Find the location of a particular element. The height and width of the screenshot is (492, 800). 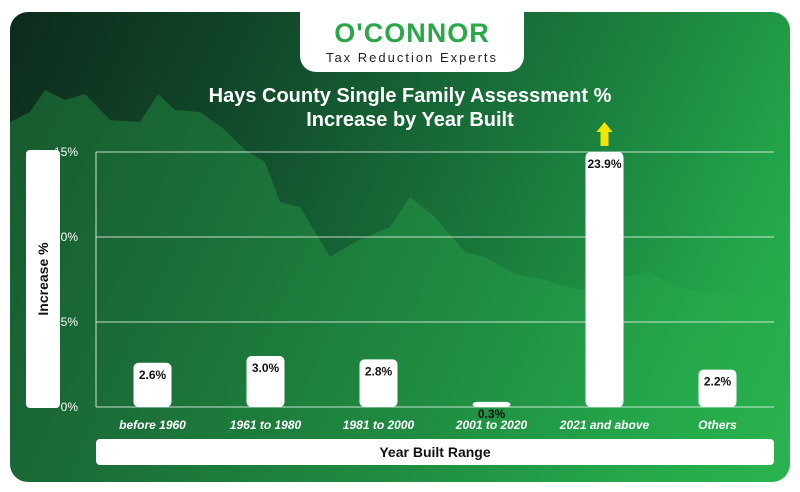

y-tick-label: 5% is located at coordinates (70, 322).